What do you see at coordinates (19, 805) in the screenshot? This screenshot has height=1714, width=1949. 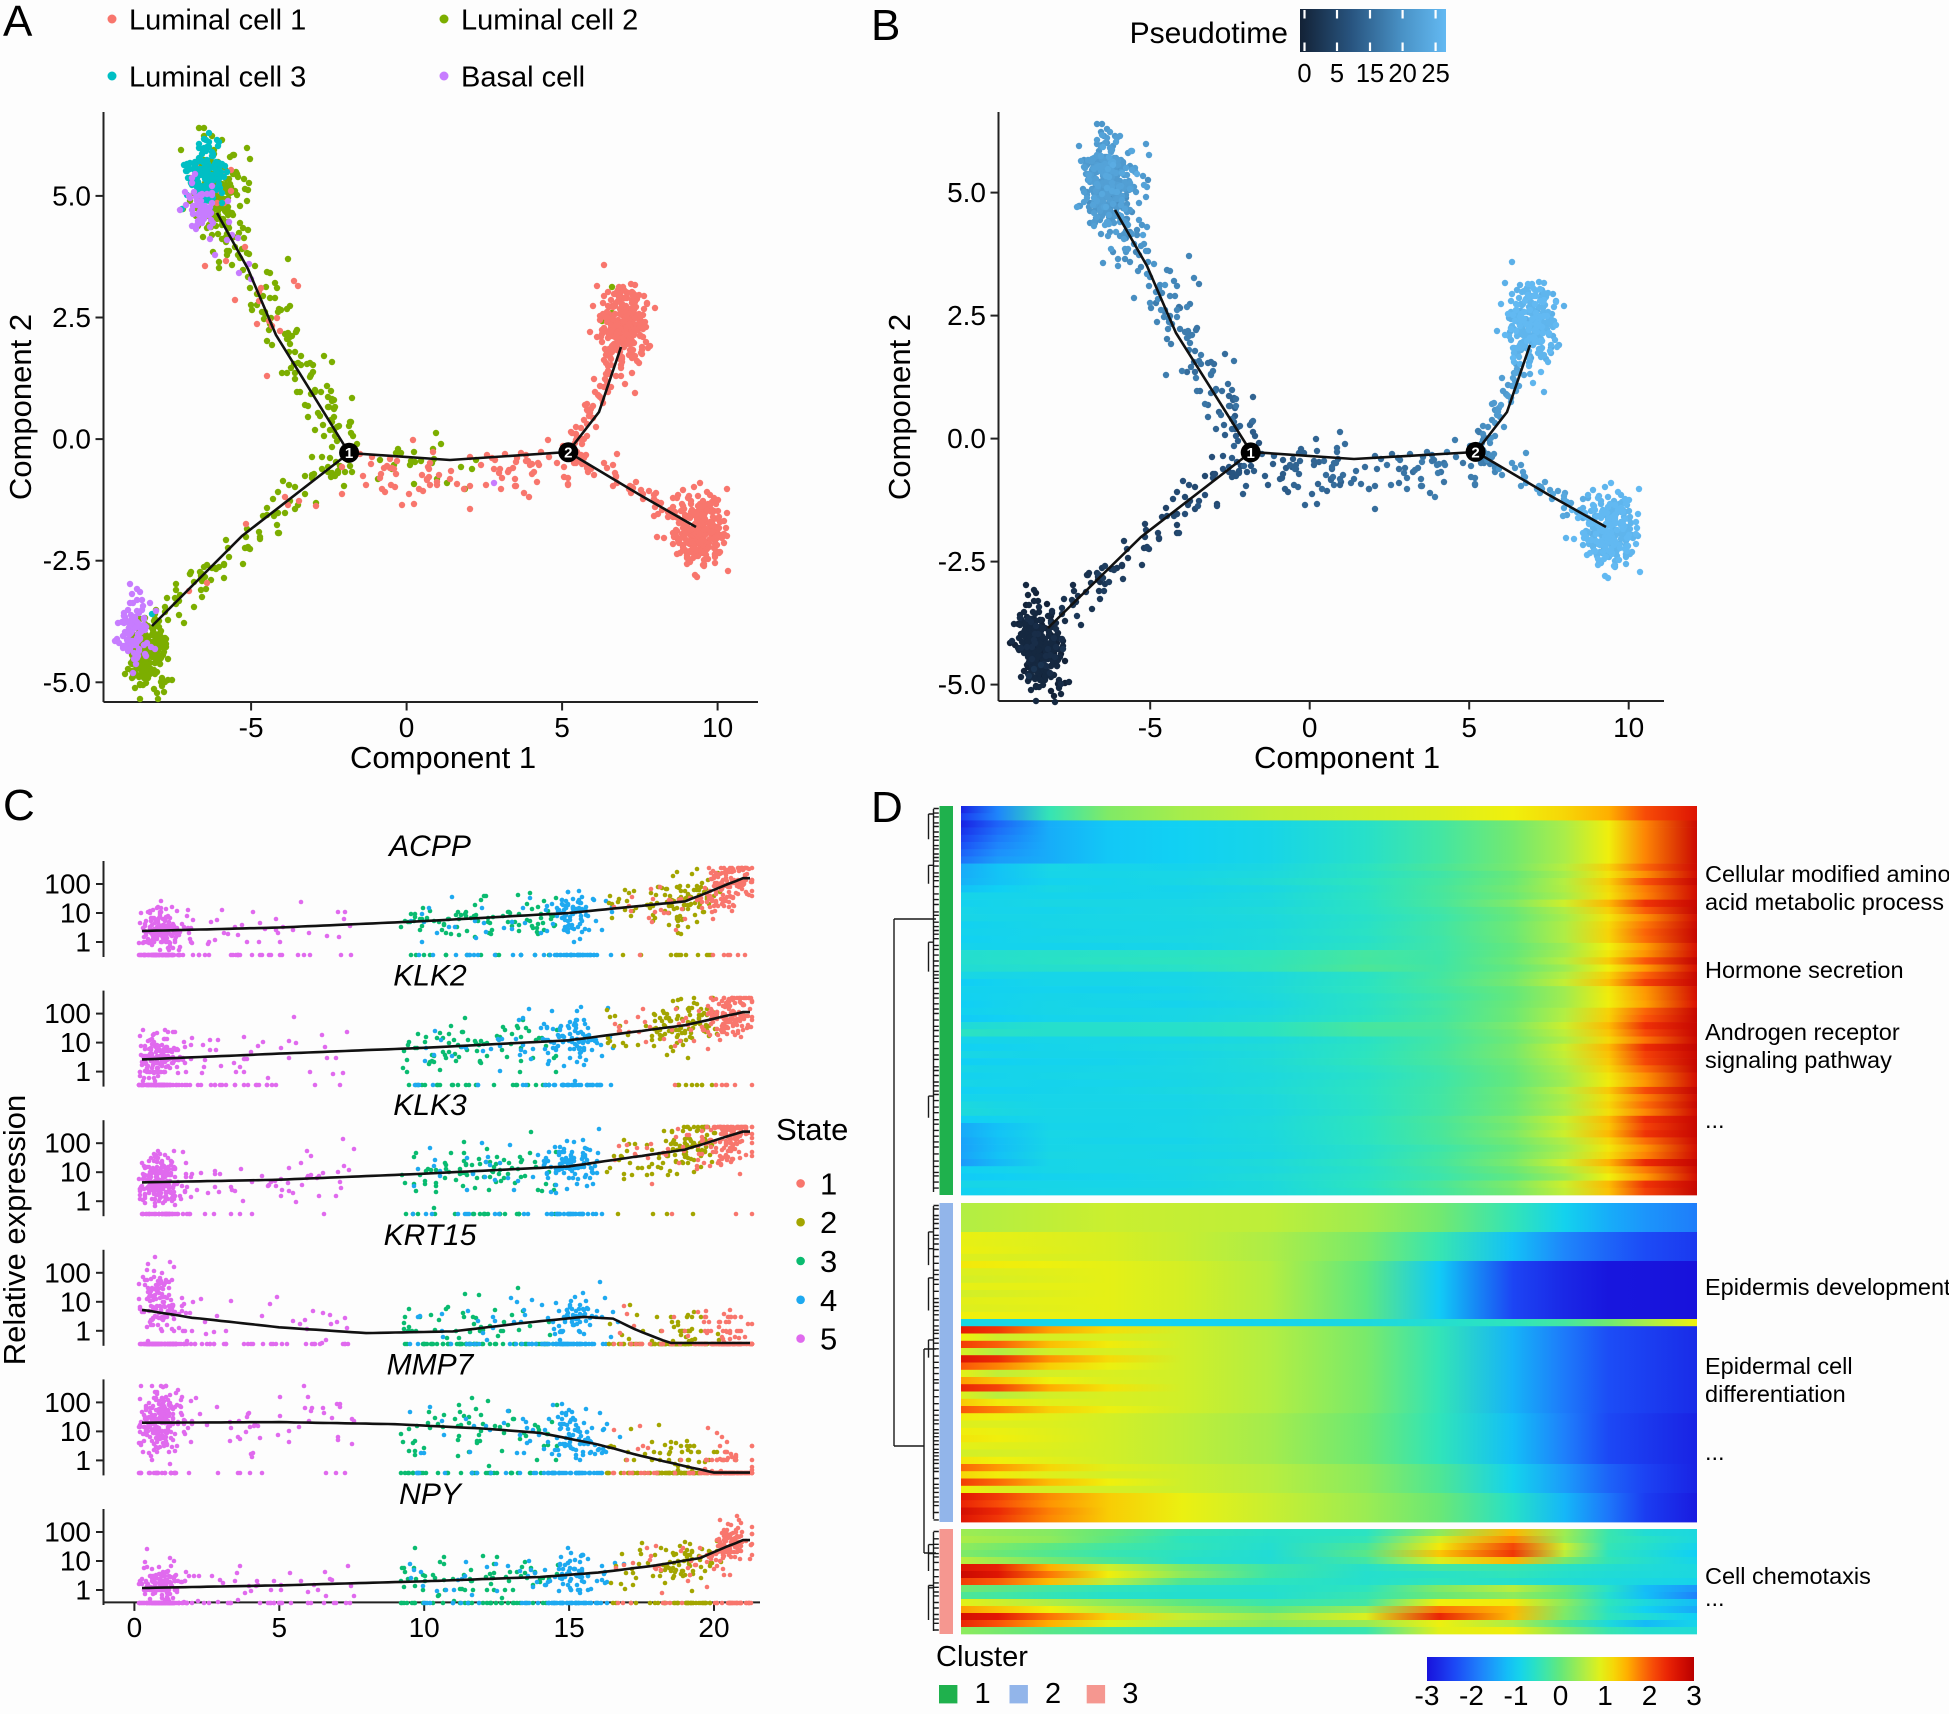 I see `svg-text: C` at bounding box center [19, 805].